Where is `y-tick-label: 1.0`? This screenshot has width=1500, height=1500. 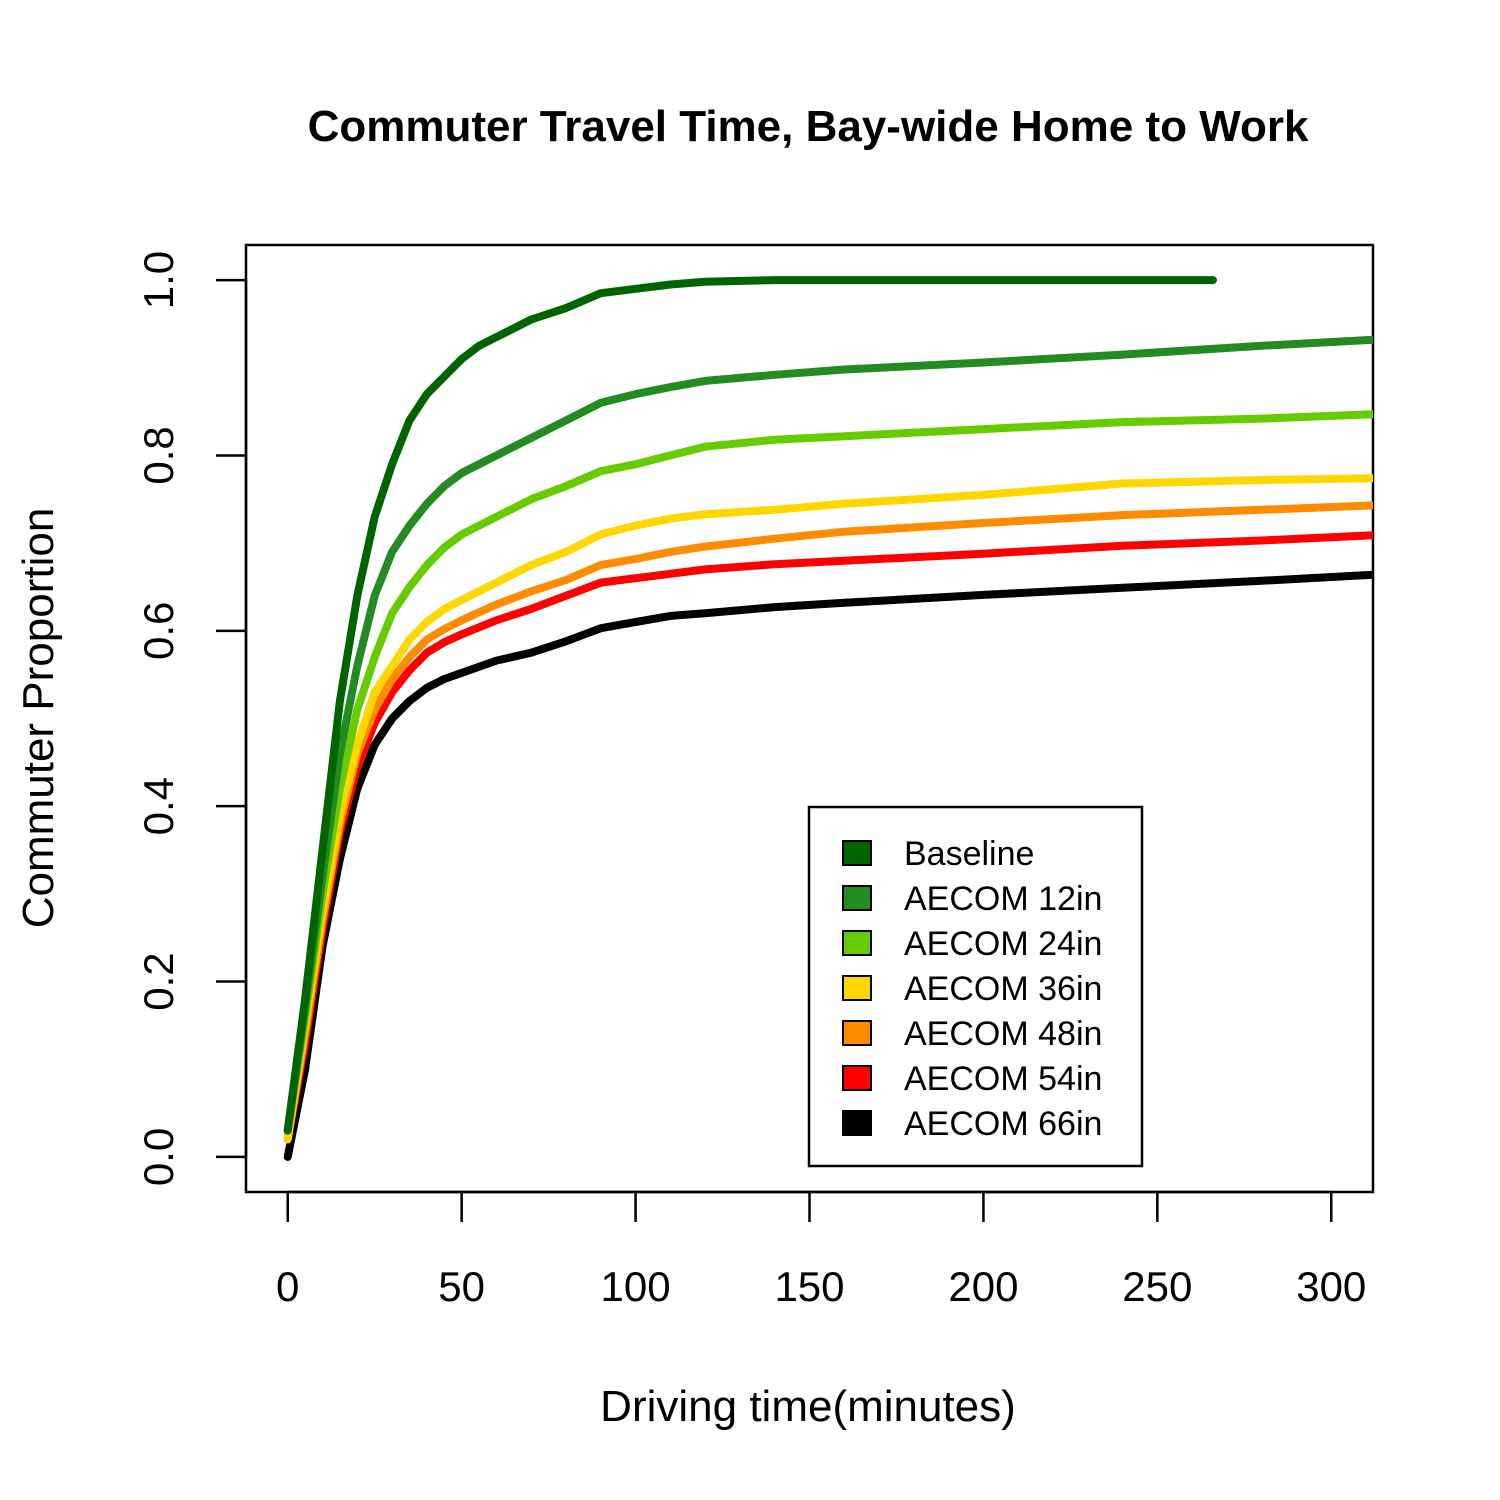 y-tick-label: 1.0 is located at coordinates (158, 280).